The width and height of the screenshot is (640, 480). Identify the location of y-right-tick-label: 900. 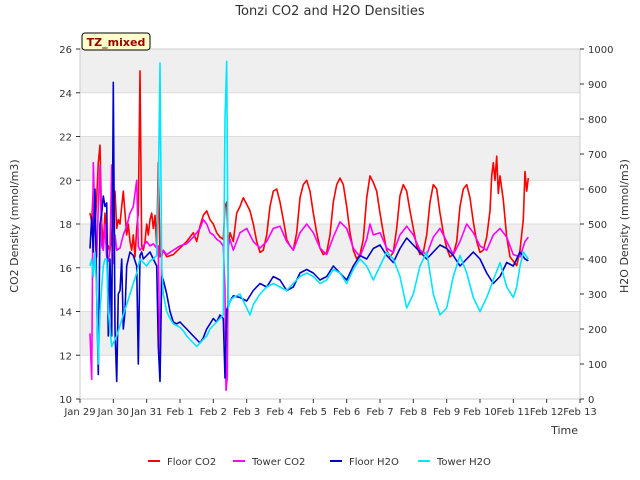
(597, 85).